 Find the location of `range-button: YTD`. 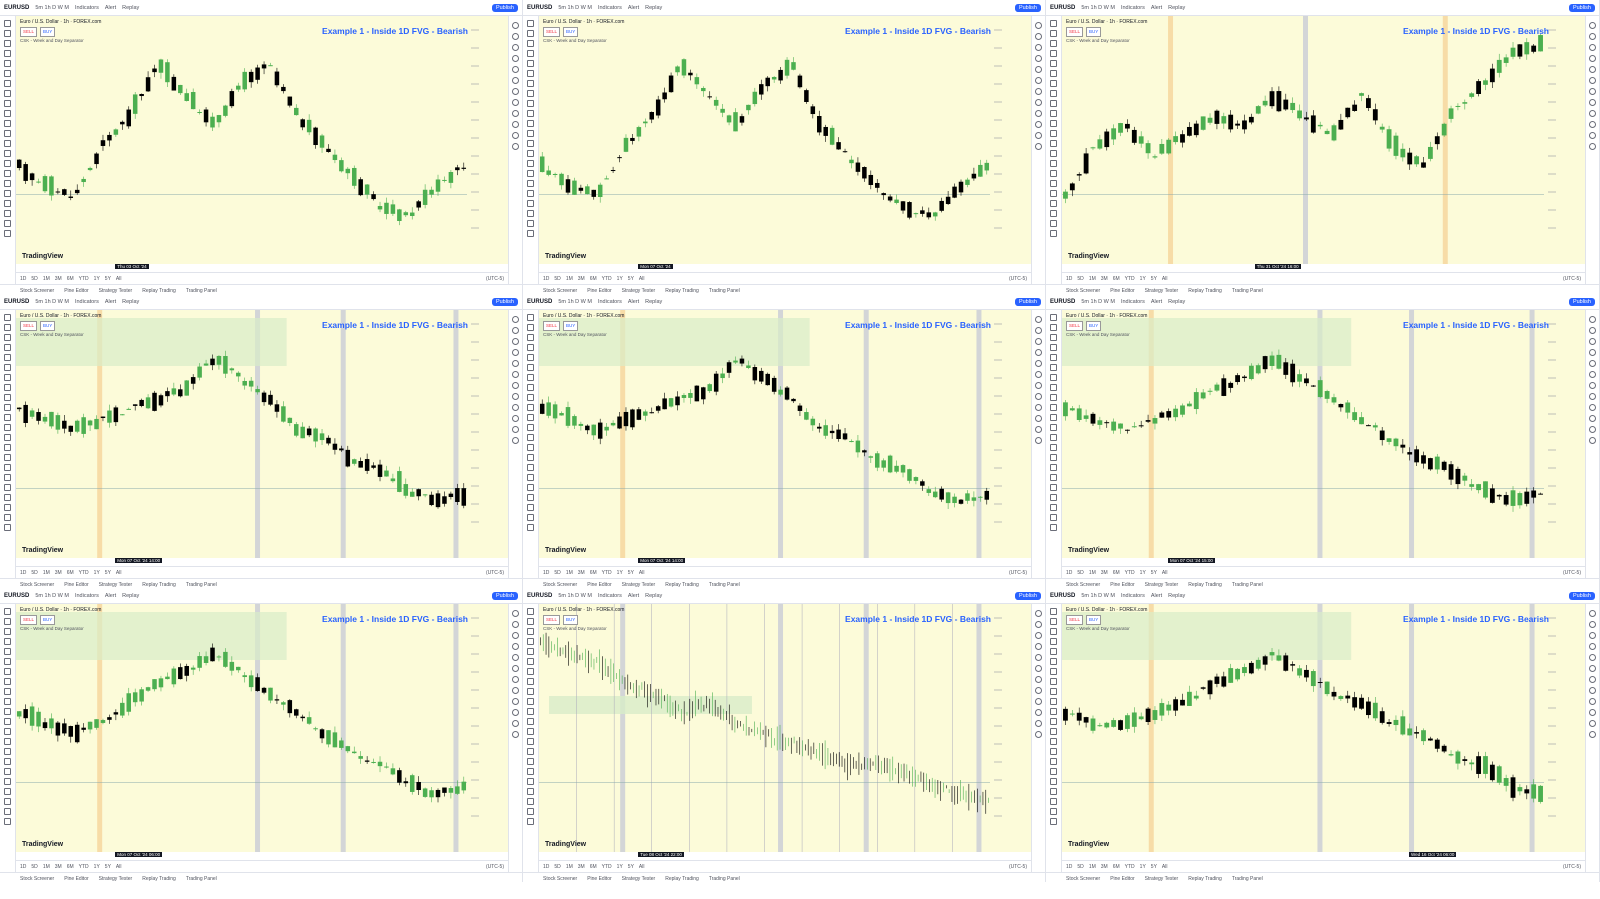

range-button: YTD is located at coordinates (83, 278).